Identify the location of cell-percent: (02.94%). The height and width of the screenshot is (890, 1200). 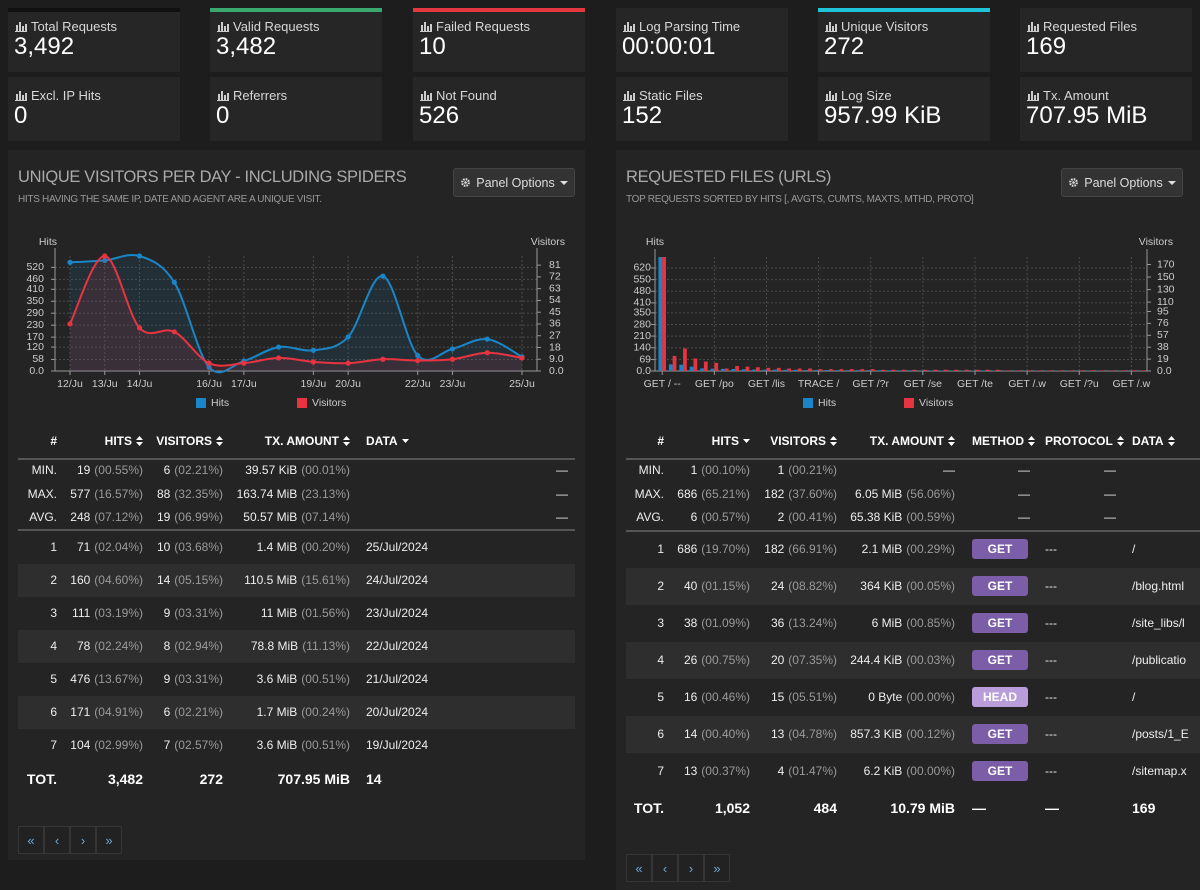
(198, 646).